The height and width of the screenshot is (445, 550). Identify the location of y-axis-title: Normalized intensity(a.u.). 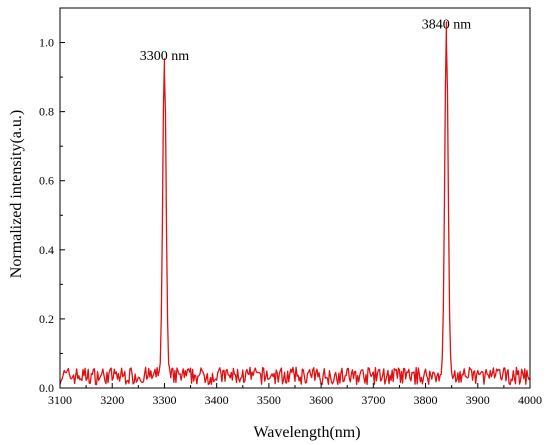
(16, 194).